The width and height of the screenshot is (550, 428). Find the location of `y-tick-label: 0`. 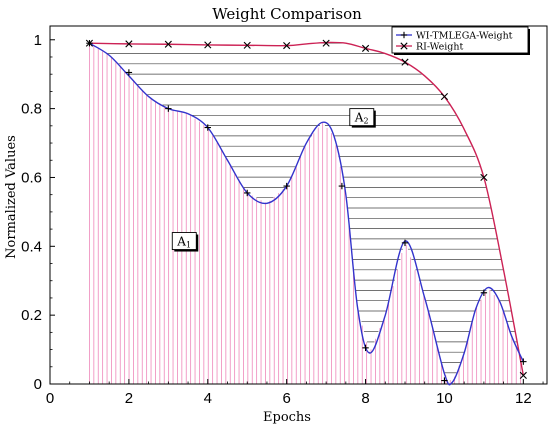

y-tick-label: 0 is located at coordinates (38, 384).